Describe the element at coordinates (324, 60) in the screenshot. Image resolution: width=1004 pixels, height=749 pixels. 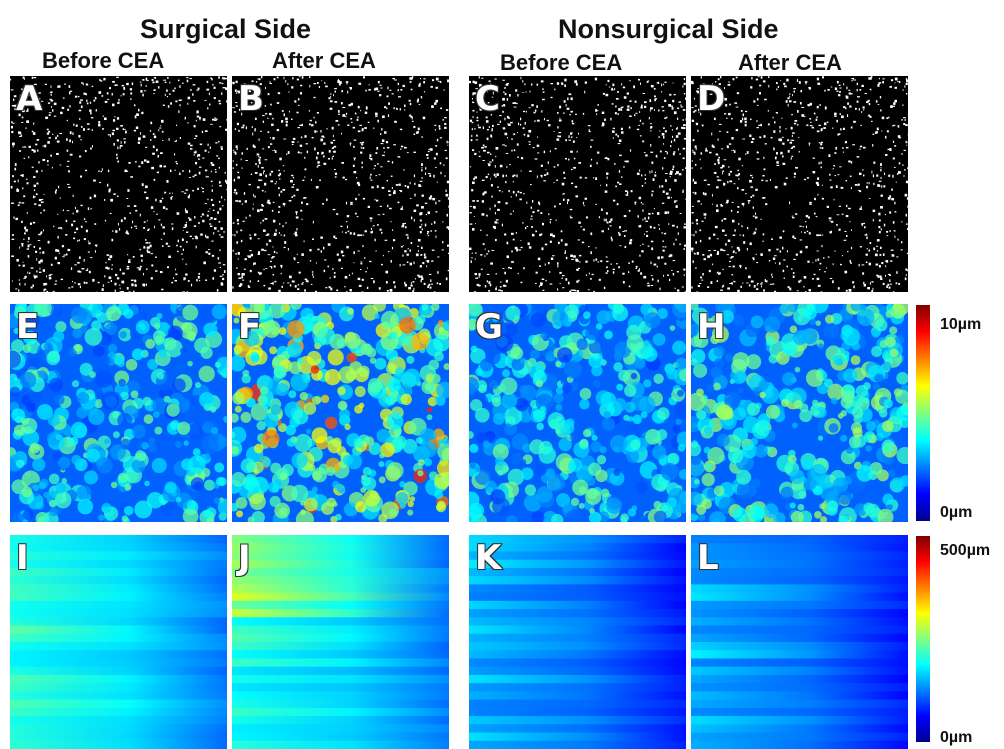
I see `col-title-surgical-after: After CEA` at that location.